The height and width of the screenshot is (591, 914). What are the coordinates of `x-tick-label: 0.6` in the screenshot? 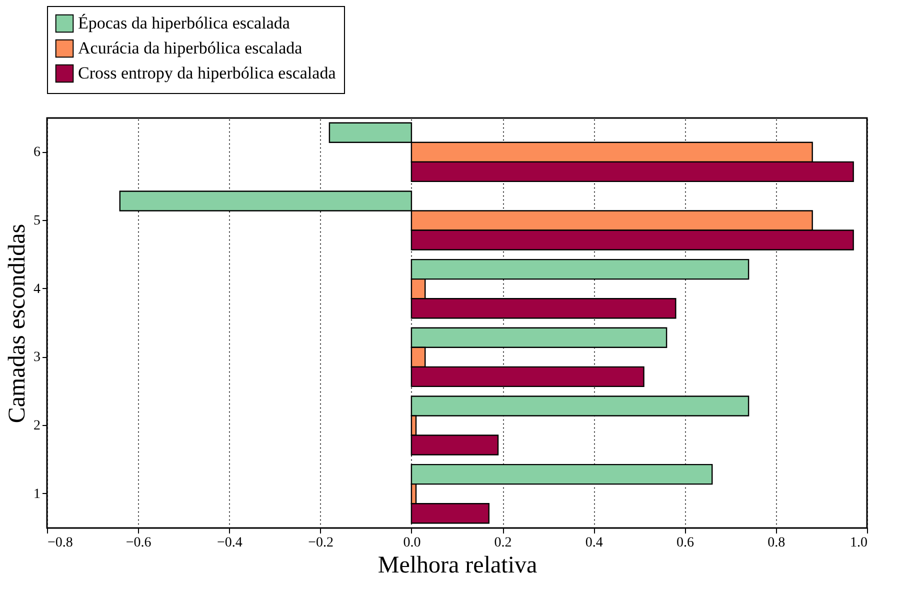 It's located at (685, 543).